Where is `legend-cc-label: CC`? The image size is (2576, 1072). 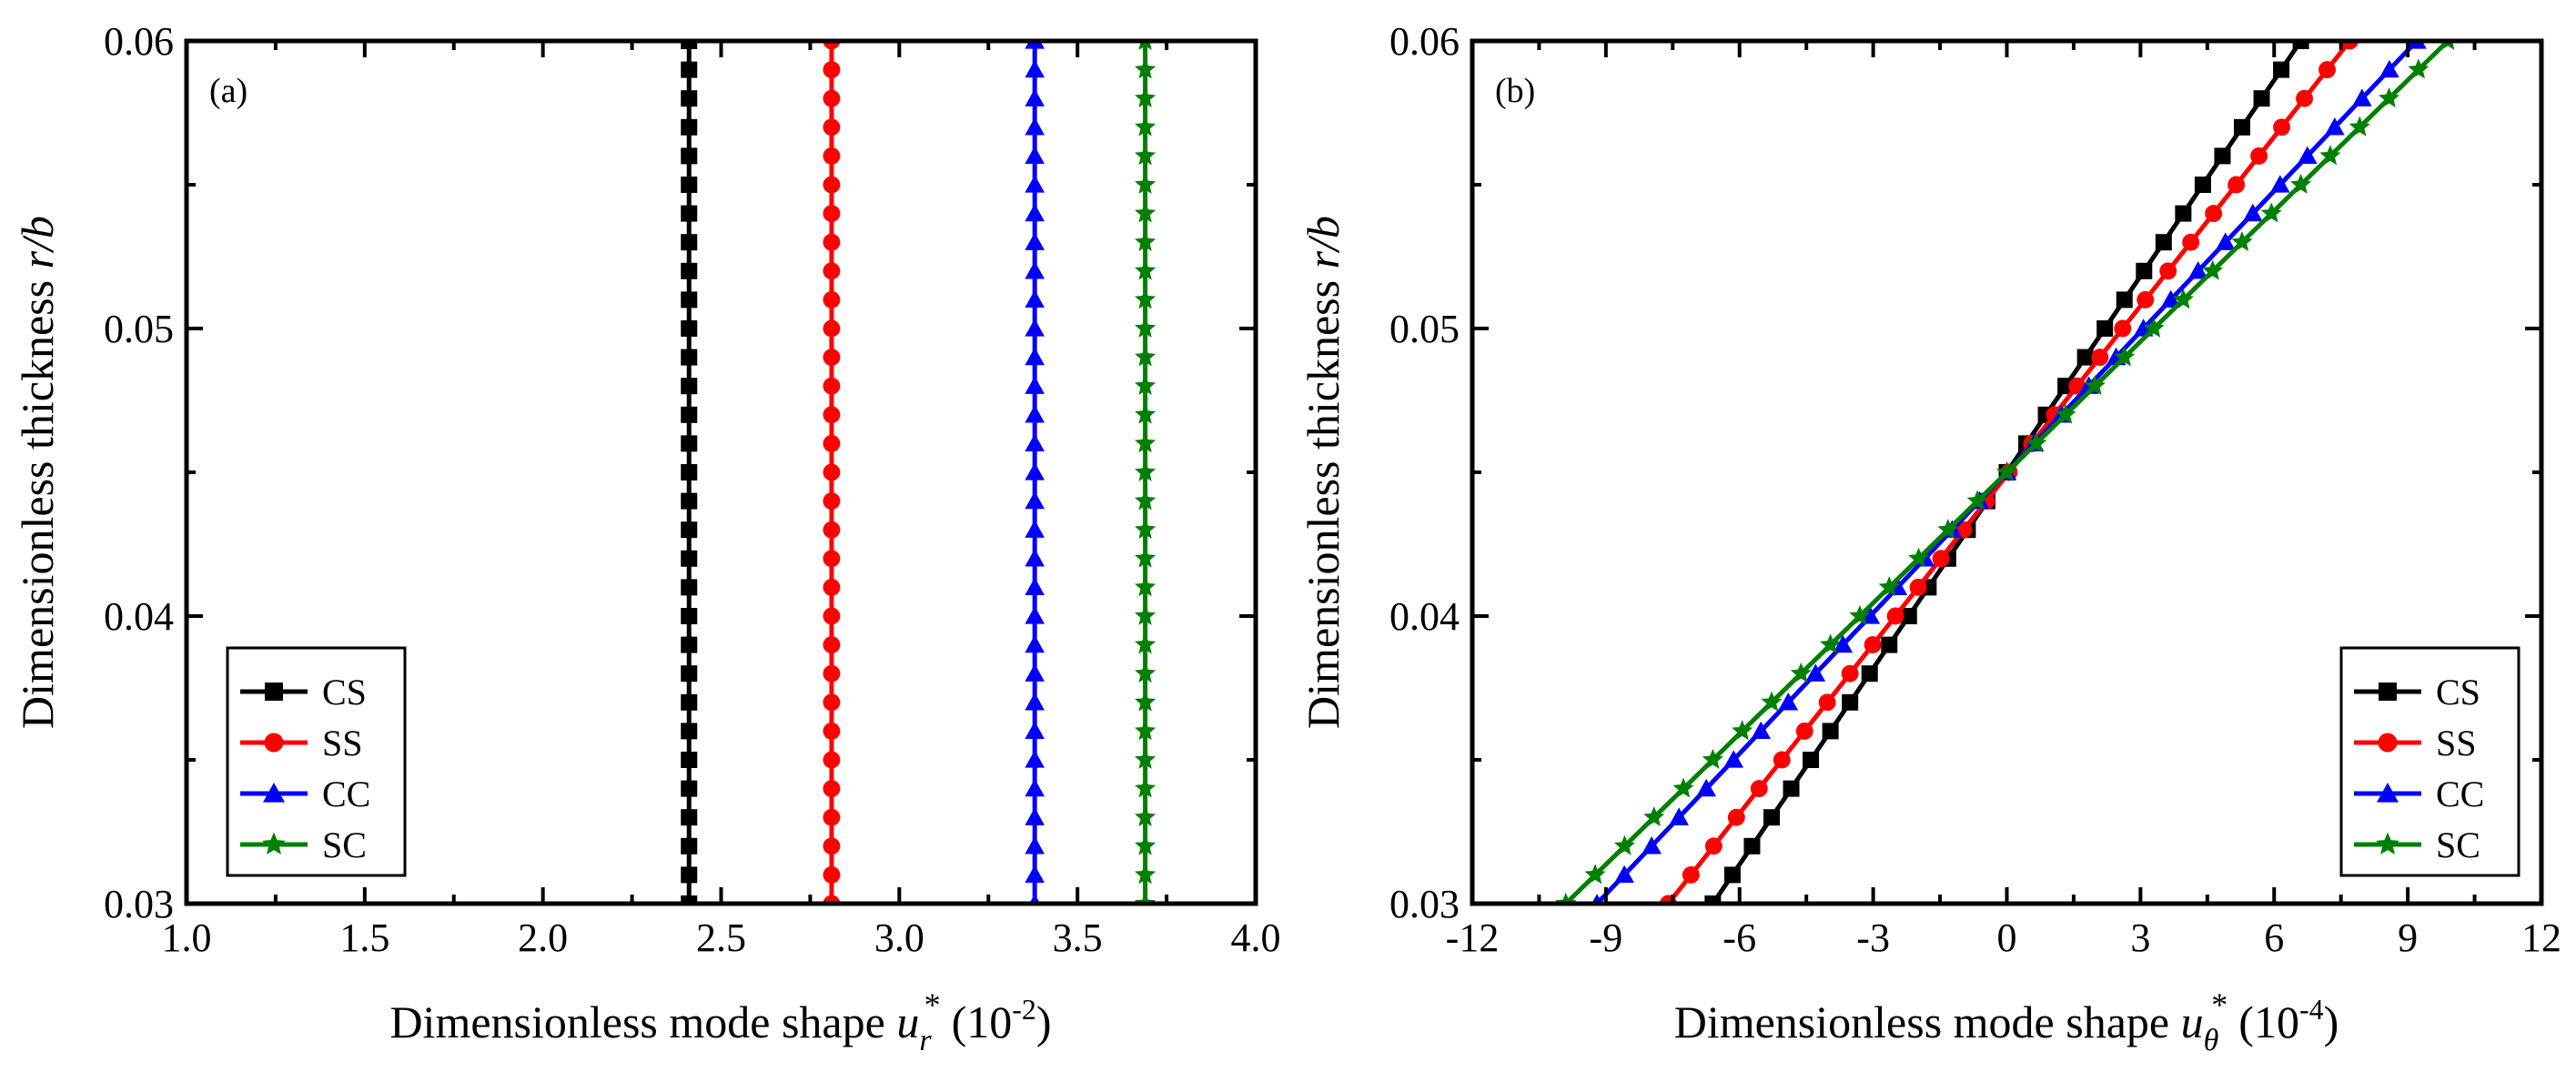
legend-cc-label: CC is located at coordinates (2460, 794).